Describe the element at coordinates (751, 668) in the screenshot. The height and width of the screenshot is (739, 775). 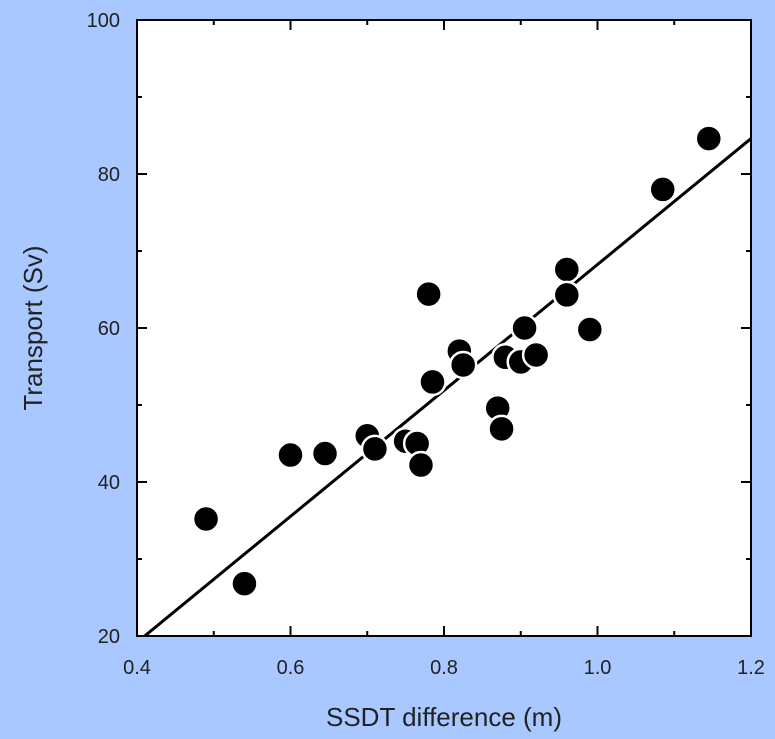
I see `x-tick-label: 1.2` at that location.